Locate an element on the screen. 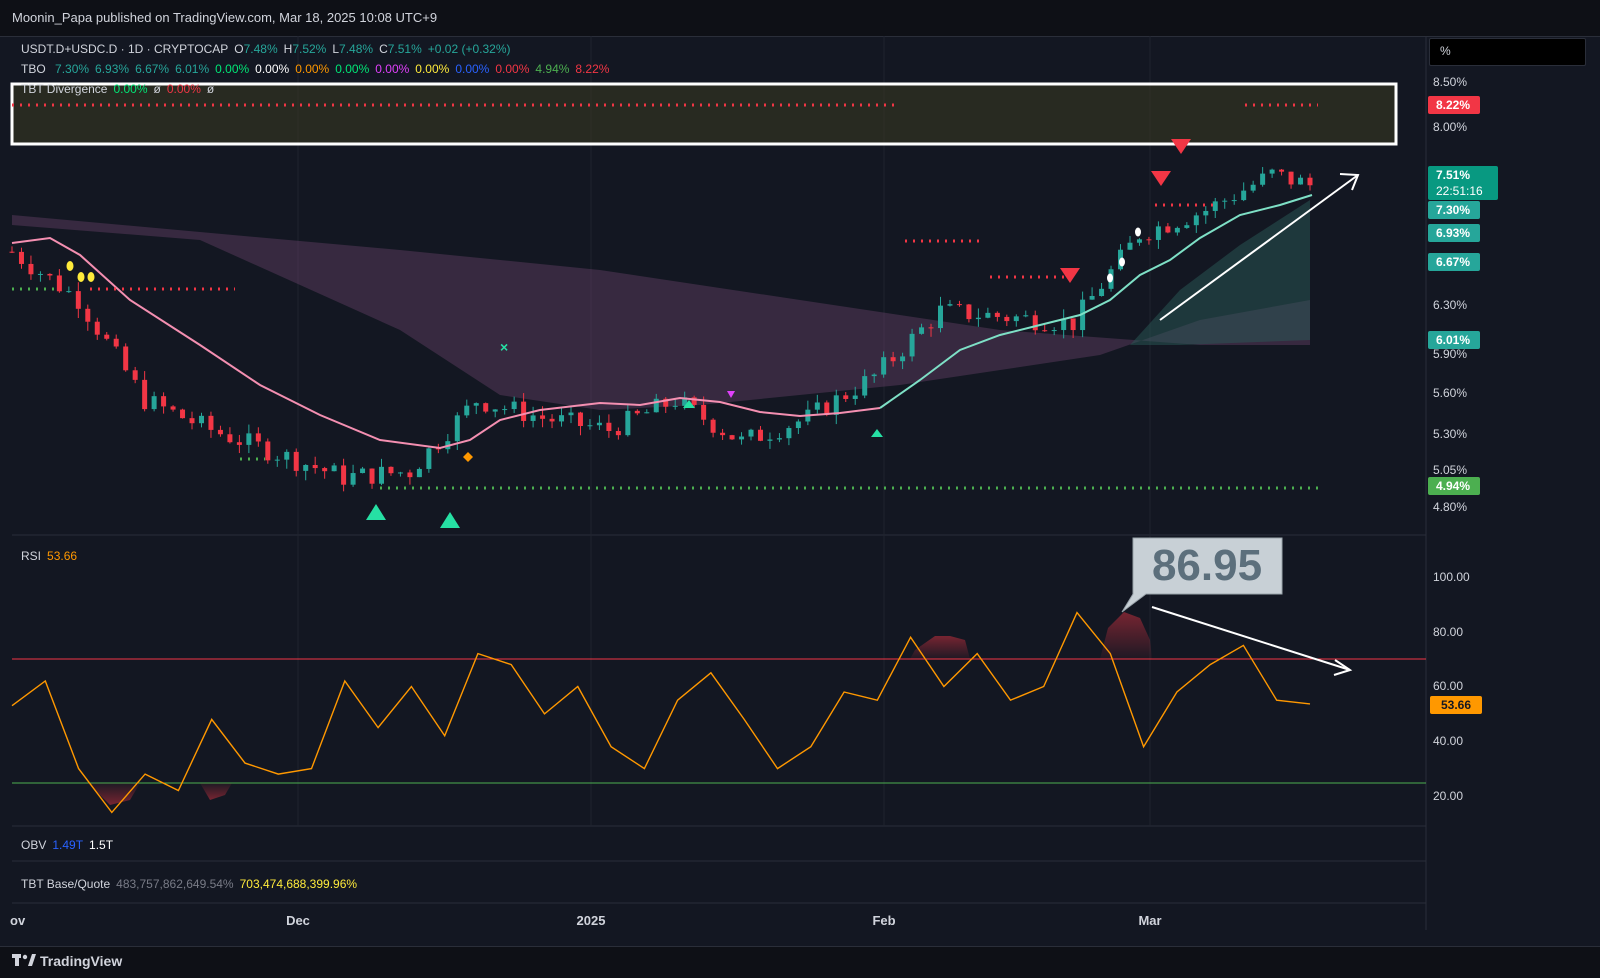 The height and width of the screenshot is (978, 1600). uptrend-arrow is located at coordinates (1259, 247).